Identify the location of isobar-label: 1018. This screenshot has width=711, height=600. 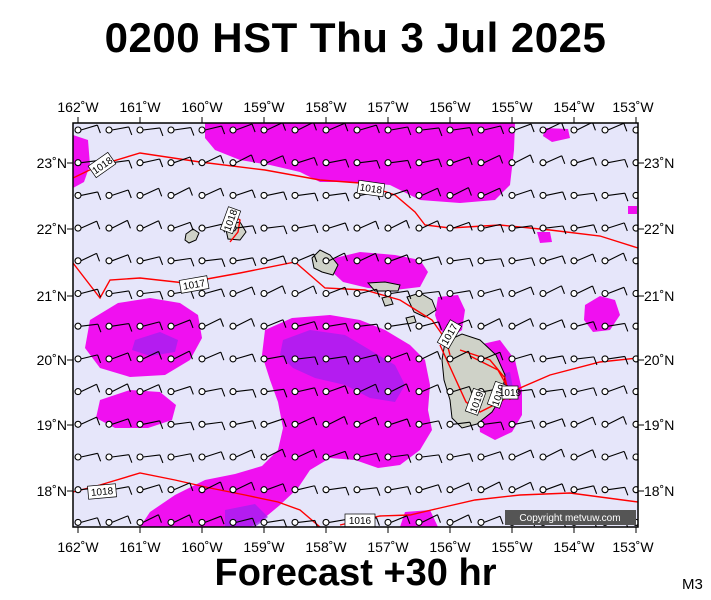
(103, 492).